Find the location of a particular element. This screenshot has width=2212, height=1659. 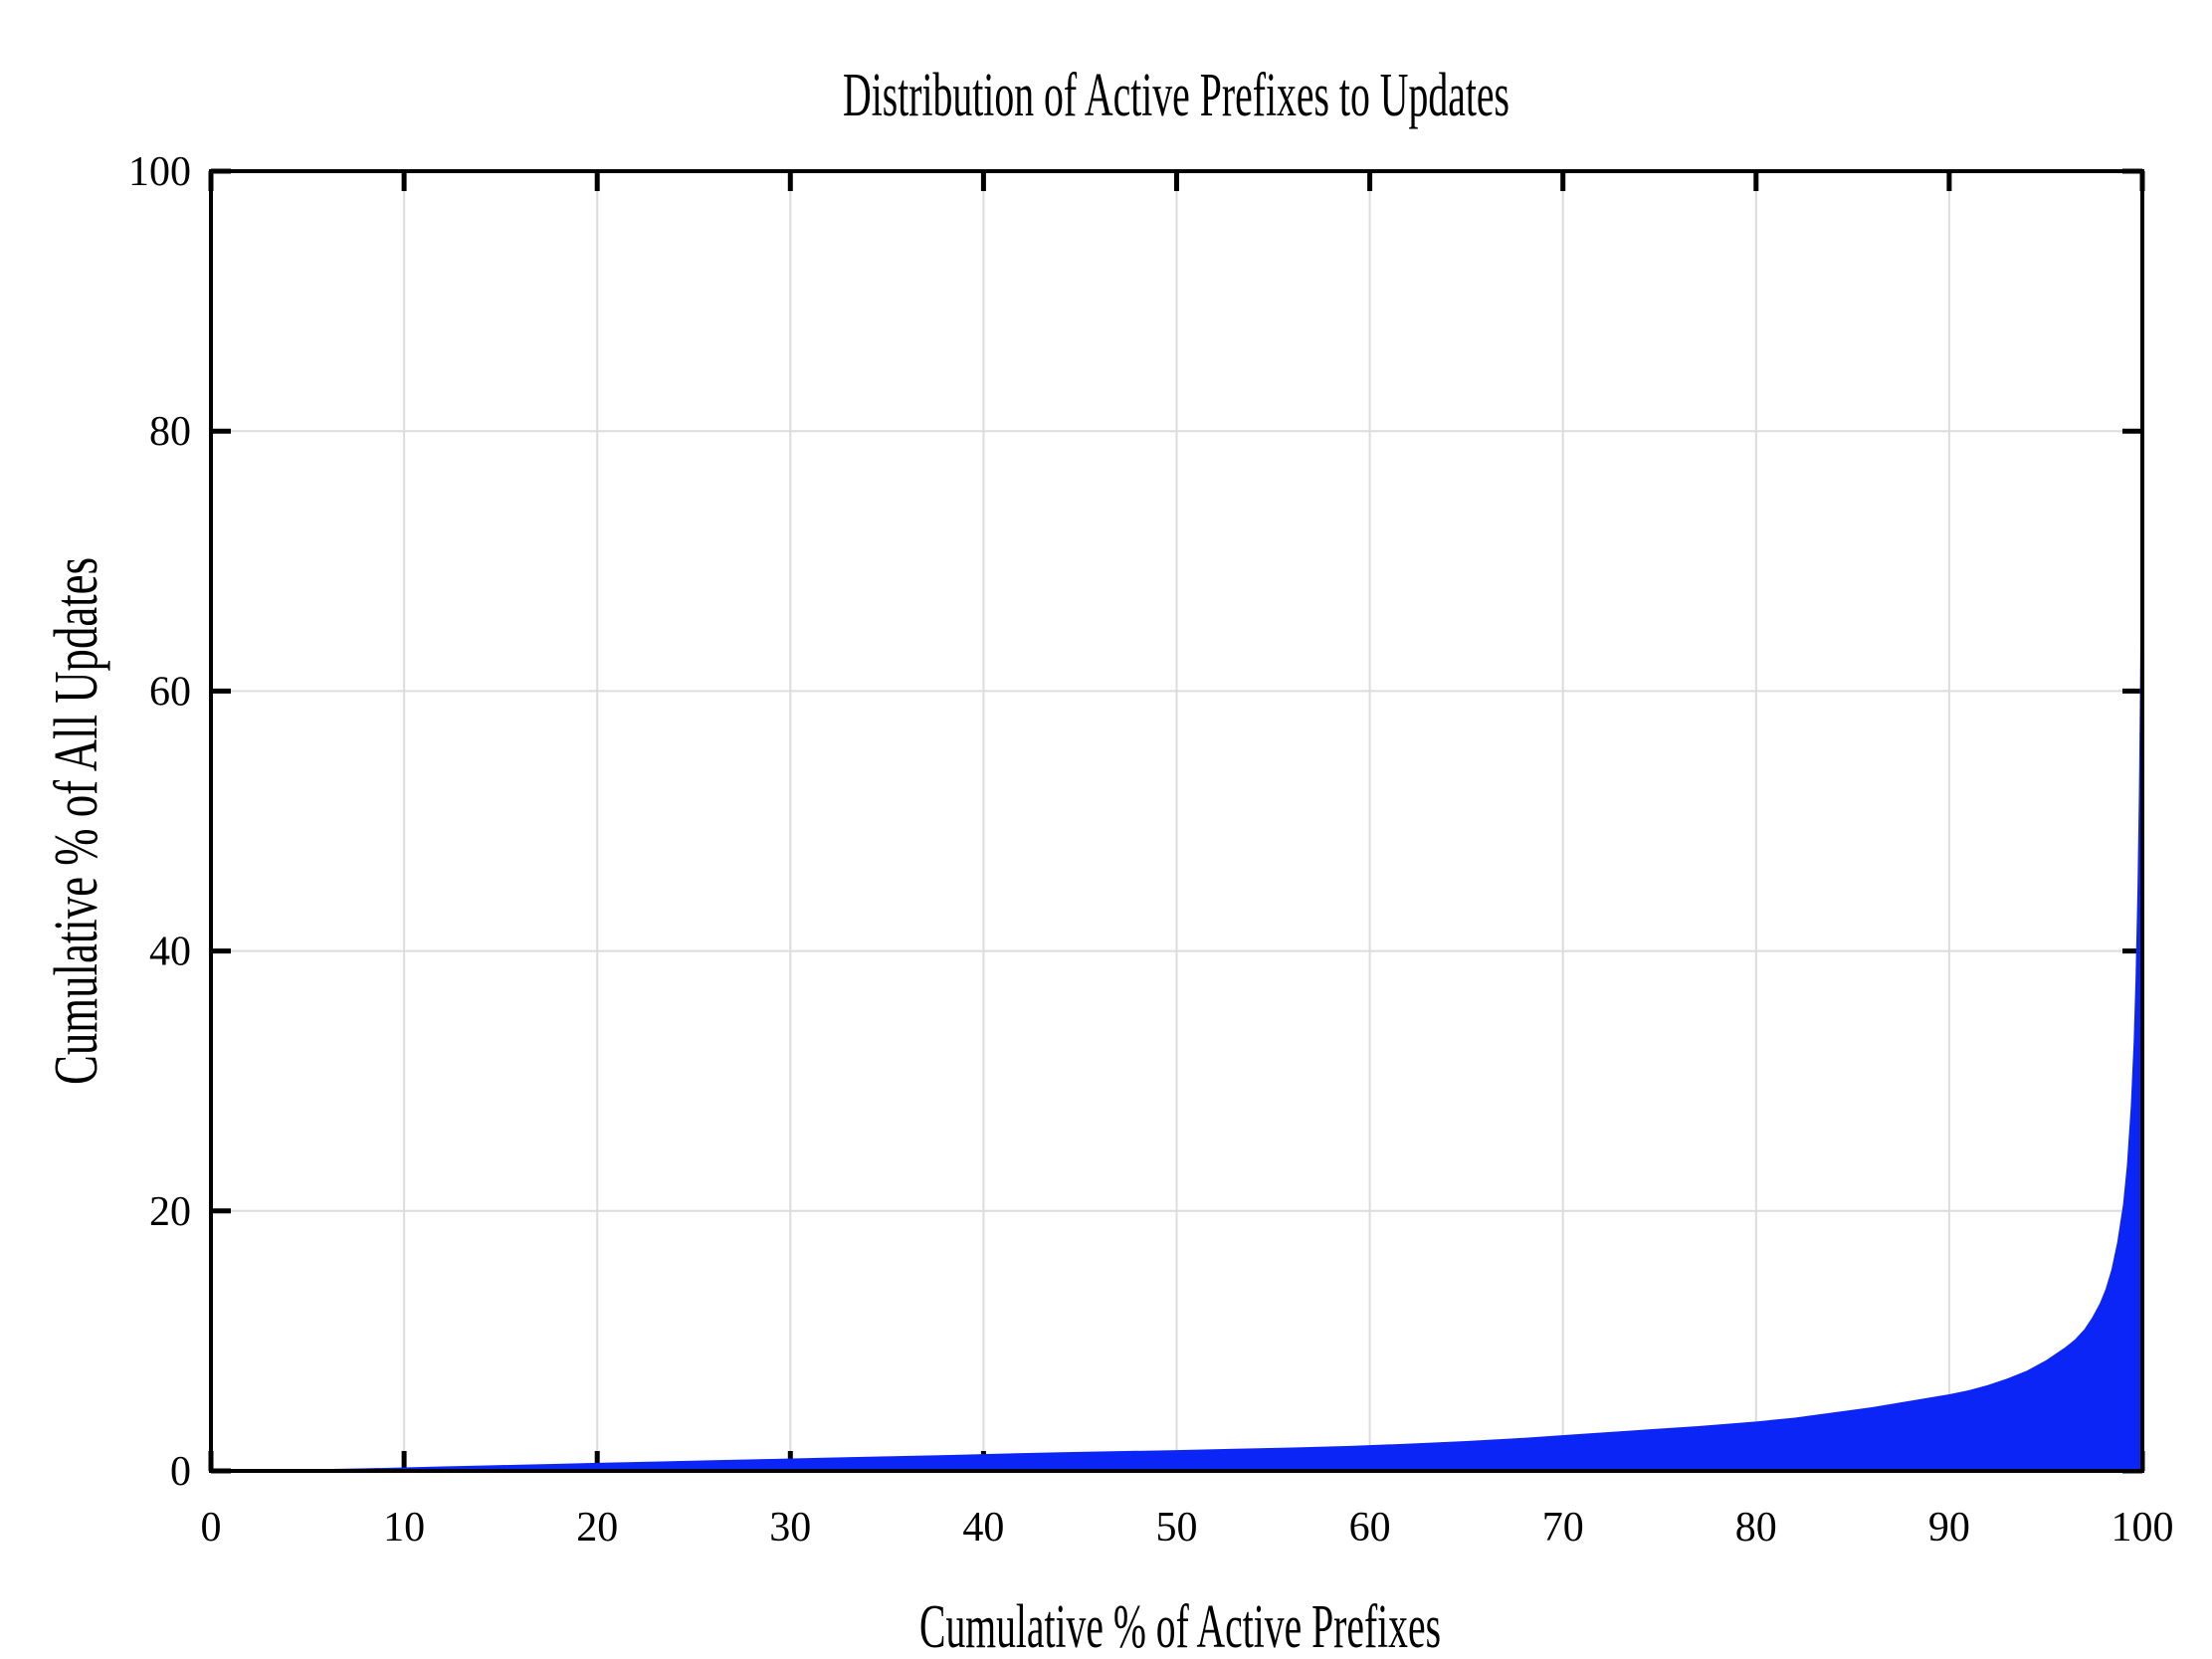

x-tick-label: 20 is located at coordinates (597, 1528).